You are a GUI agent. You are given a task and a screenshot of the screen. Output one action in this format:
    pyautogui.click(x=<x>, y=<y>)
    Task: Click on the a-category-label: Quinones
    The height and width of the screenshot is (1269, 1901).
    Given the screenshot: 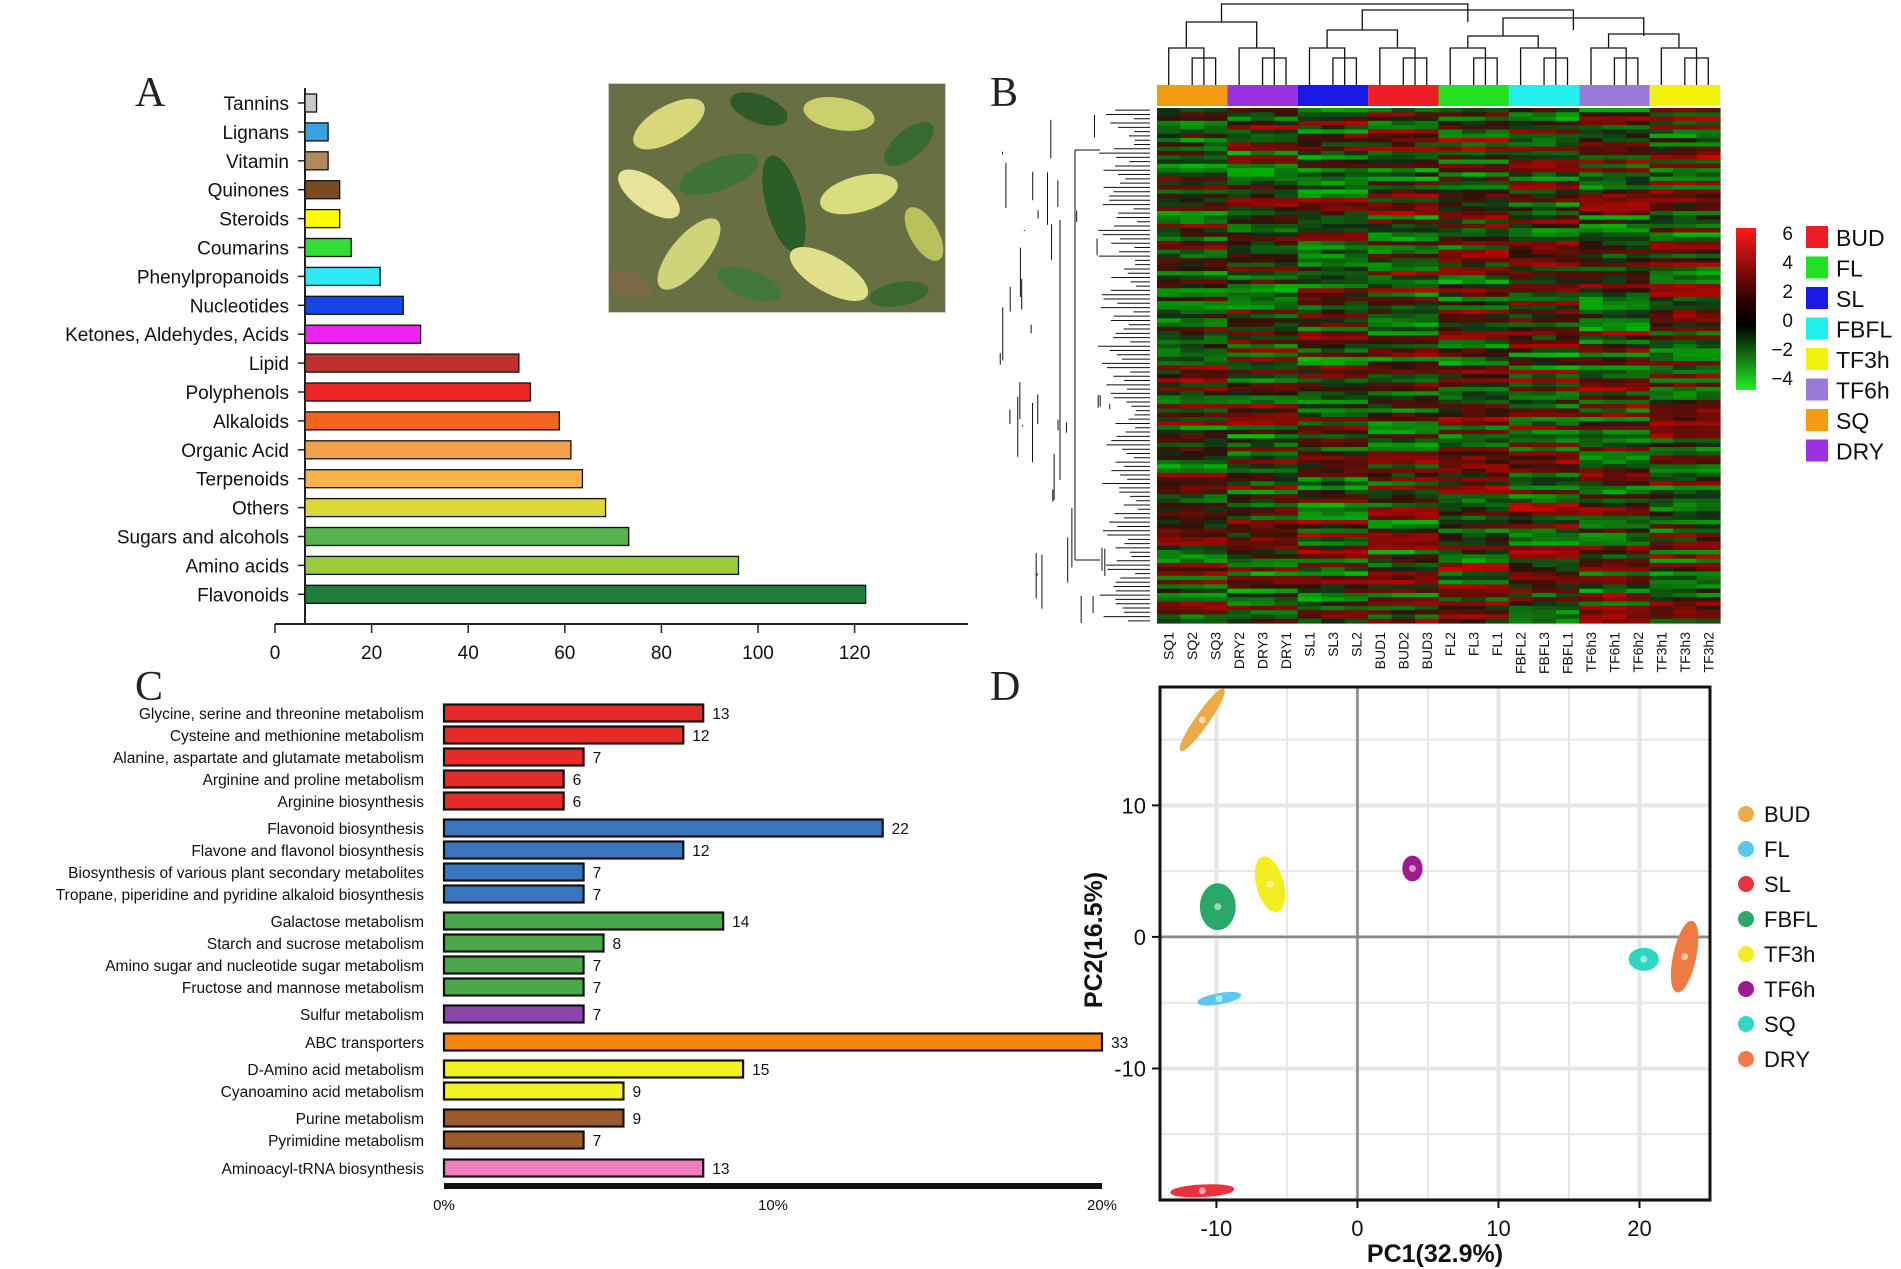 What is the action you would take?
    pyautogui.click(x=248, y=191)
    